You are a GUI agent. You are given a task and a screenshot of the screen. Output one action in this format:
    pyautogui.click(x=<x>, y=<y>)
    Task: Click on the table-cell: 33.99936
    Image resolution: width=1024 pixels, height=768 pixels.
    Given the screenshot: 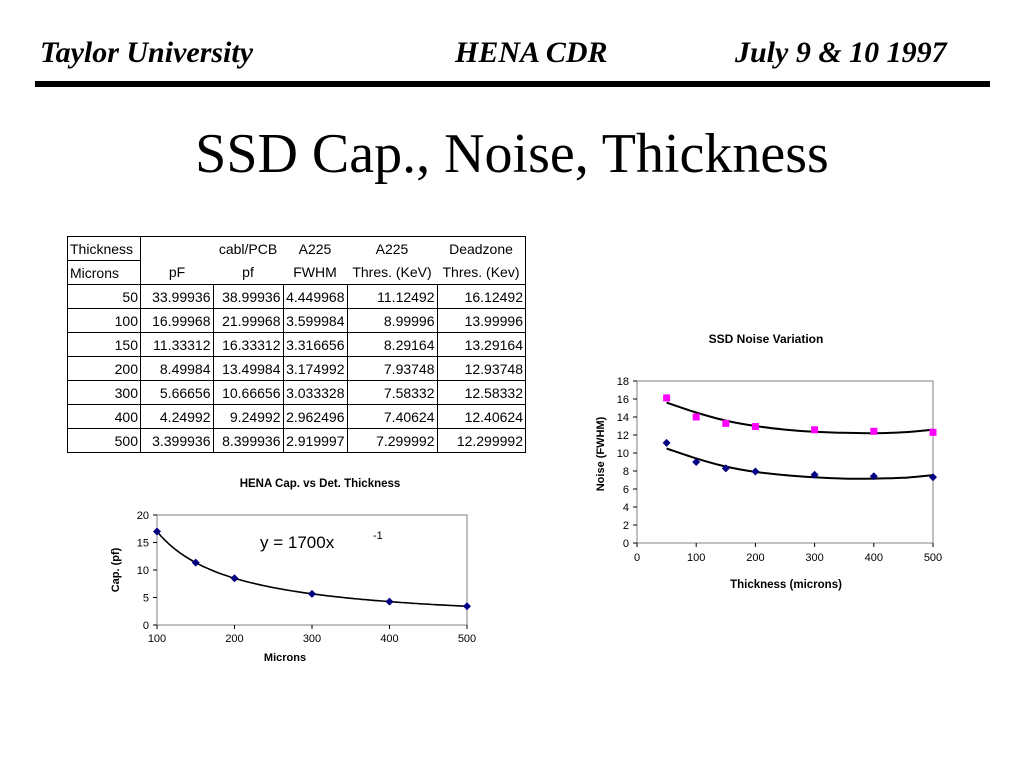 What is the action you would take?
    pyautogui.click(x=177, y=296)
    